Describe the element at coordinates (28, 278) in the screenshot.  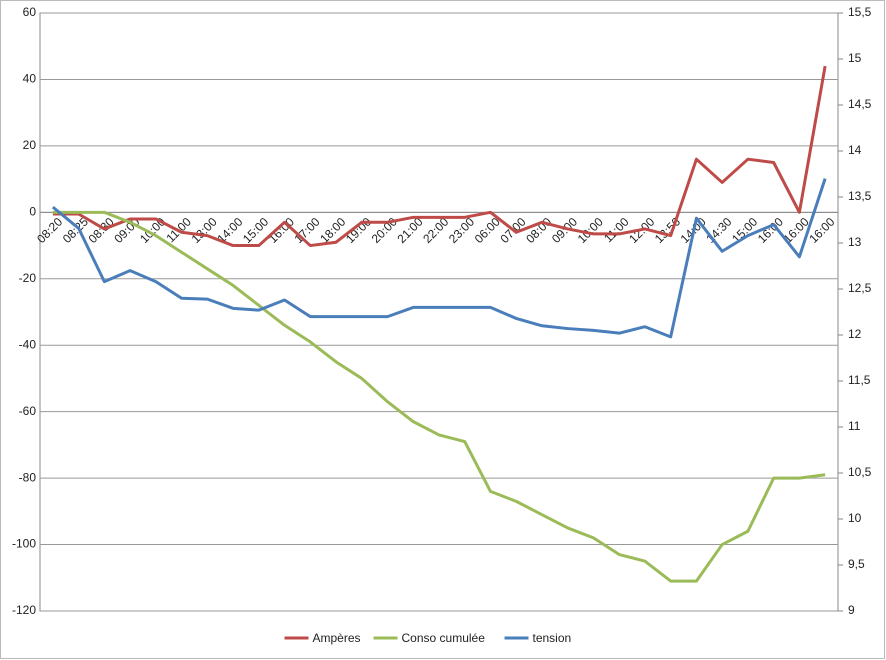
I see `y-tick-label: -20` at that location.